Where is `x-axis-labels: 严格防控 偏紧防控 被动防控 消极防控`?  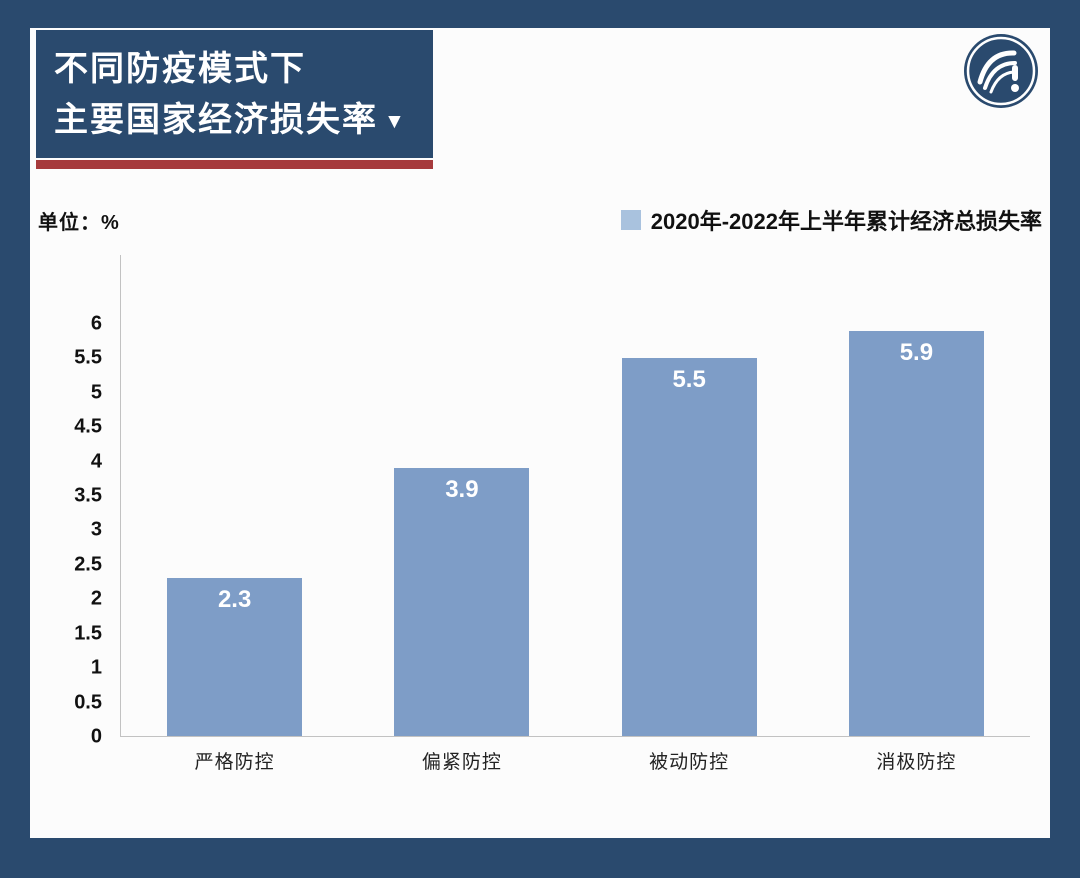 x-axis-labels: 严格防控 偏紧防控 被动防控 消极防控 is located at coordinates (575, 760).